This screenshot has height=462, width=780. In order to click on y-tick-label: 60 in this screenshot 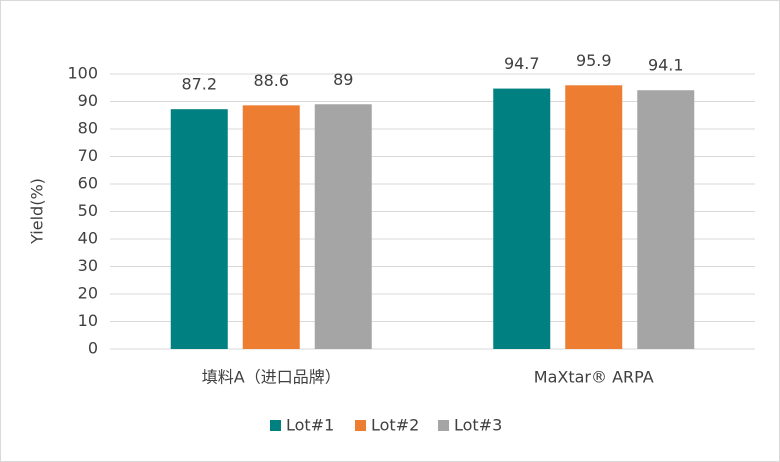, I will do `click(88, 183)`.